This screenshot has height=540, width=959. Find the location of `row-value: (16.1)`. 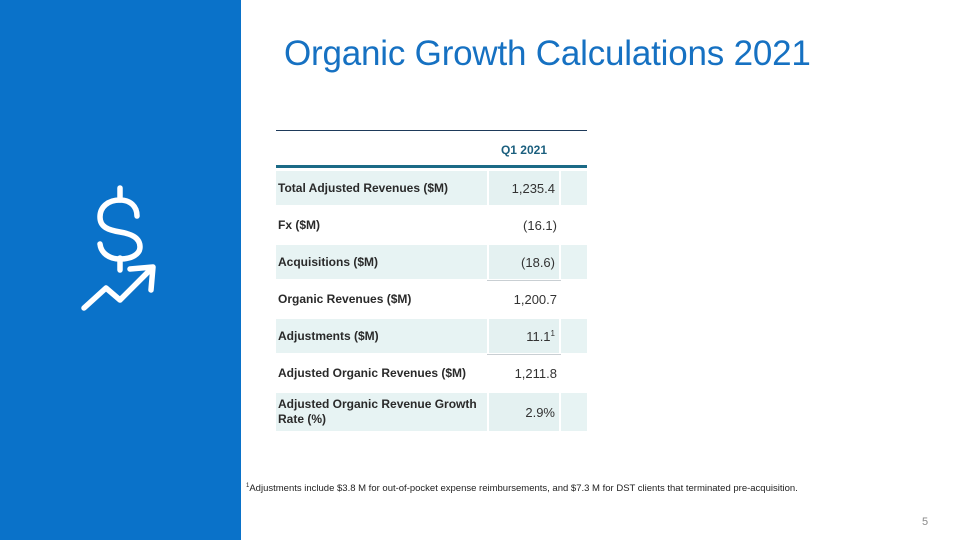

row-value: (16.1) is located at coordinates (540, 225).